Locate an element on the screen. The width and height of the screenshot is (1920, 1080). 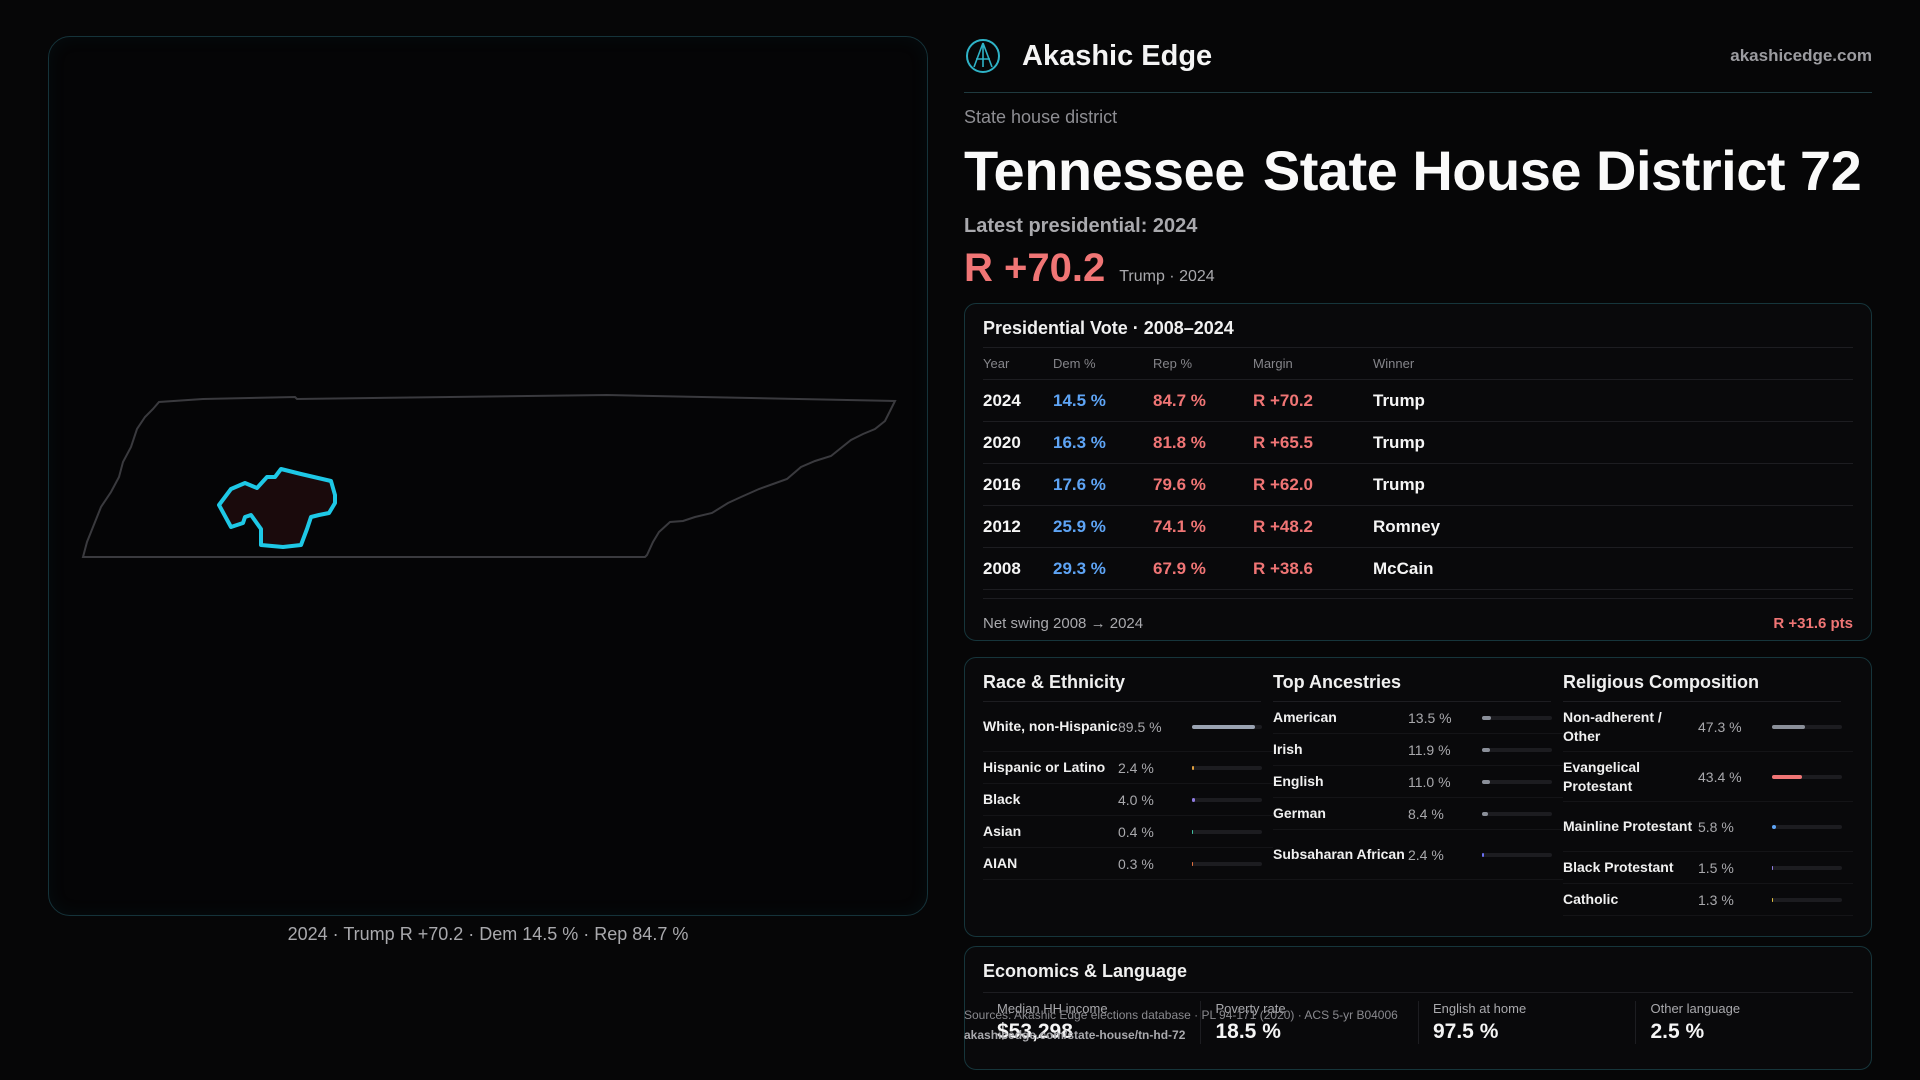
demo-value: 0.3 % is located at coordinates (1136, 863).